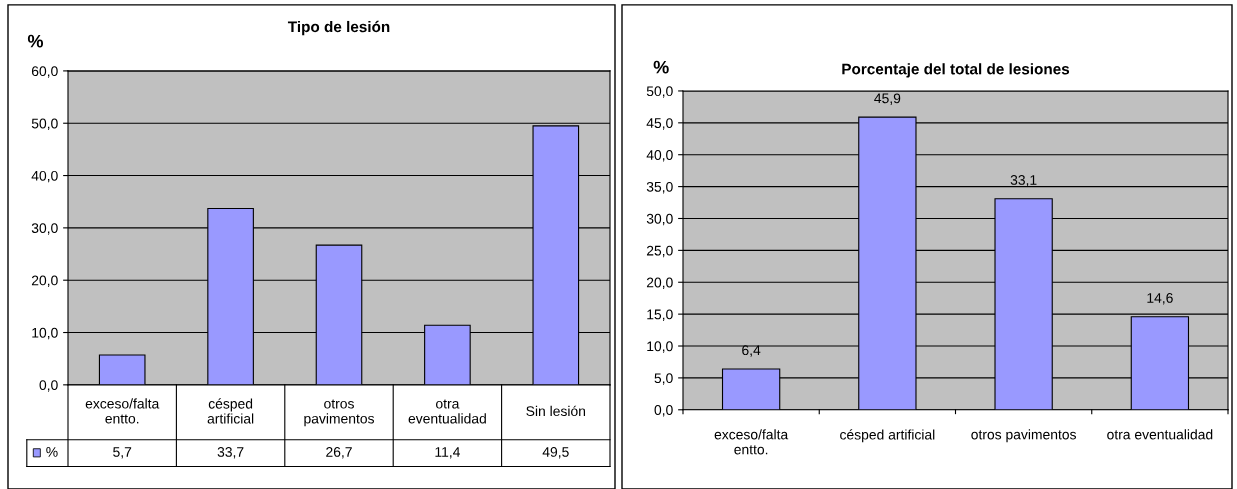  I want to click on data-label: 11,4, so click(447, 453).